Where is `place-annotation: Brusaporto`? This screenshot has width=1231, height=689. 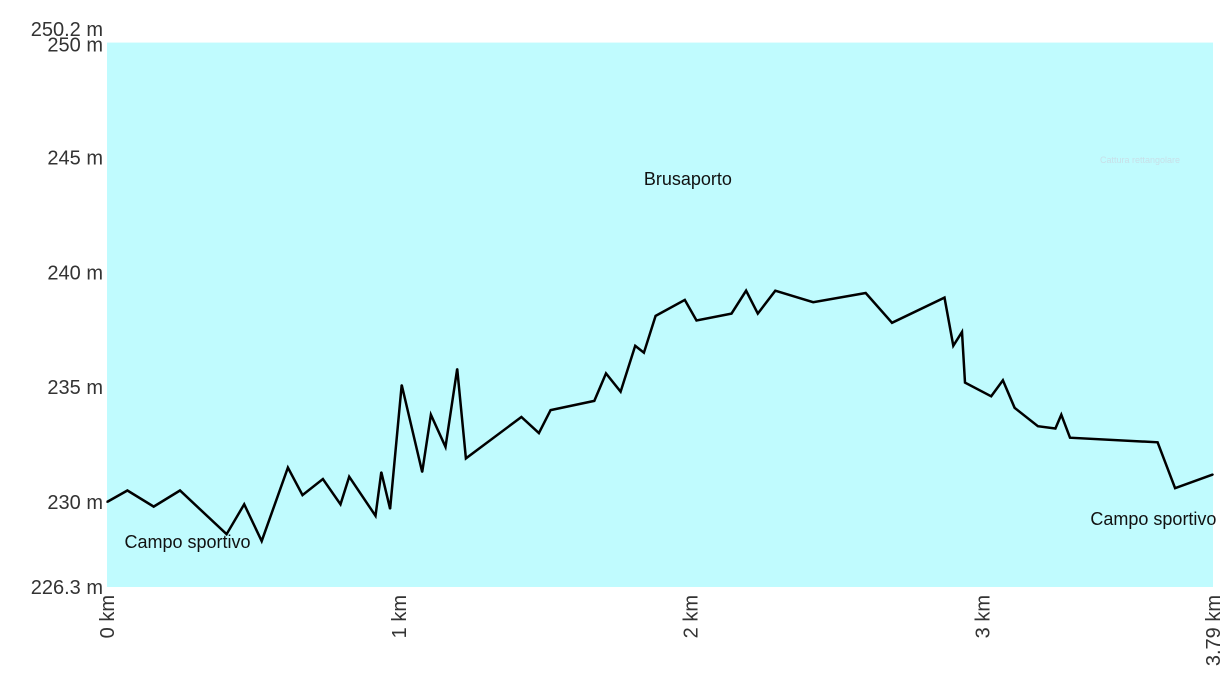 place-annotation: Brusaporto is located at coordinates (688, 179).